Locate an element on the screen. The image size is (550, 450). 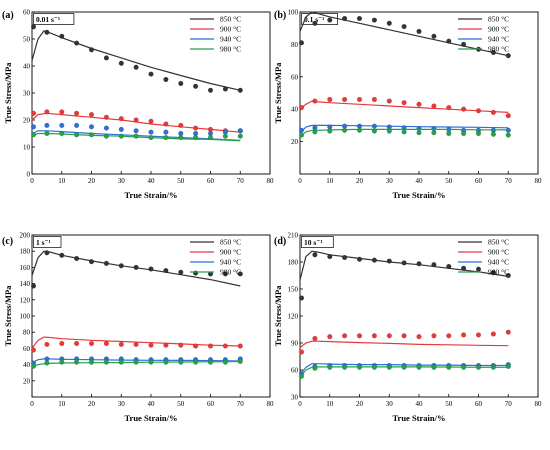
x-tick-label: 70 is located at coordinates (241, 404).